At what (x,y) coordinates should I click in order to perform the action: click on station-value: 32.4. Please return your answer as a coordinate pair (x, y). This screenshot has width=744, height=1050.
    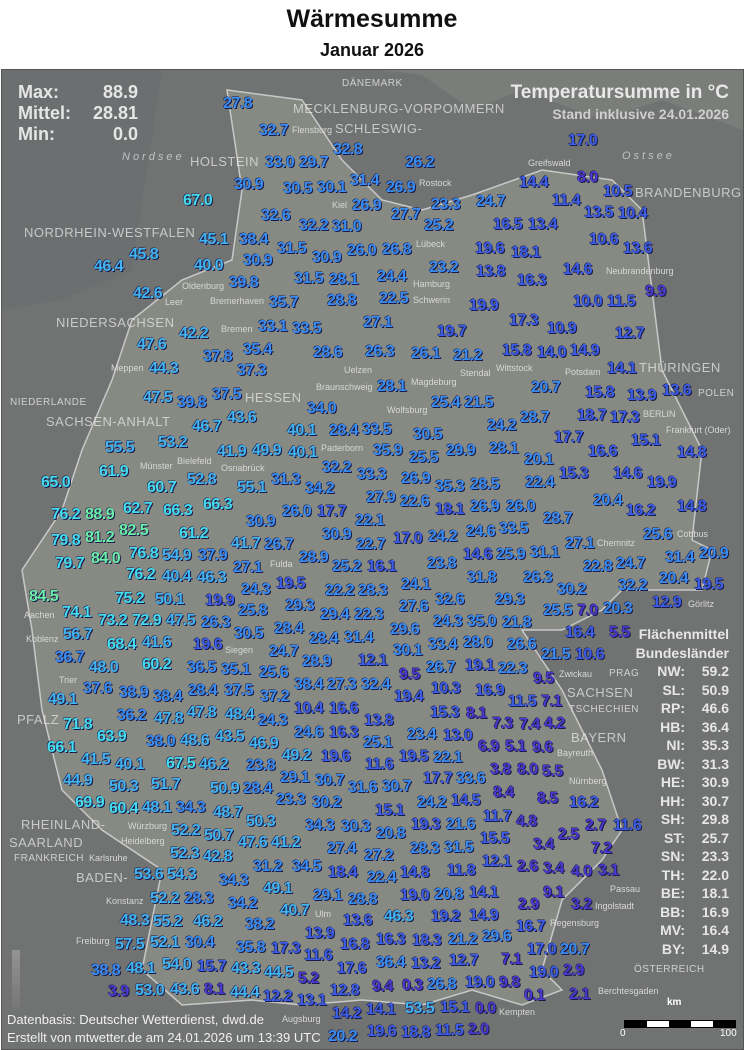
    Looking at the image, I should click on (376, 684).